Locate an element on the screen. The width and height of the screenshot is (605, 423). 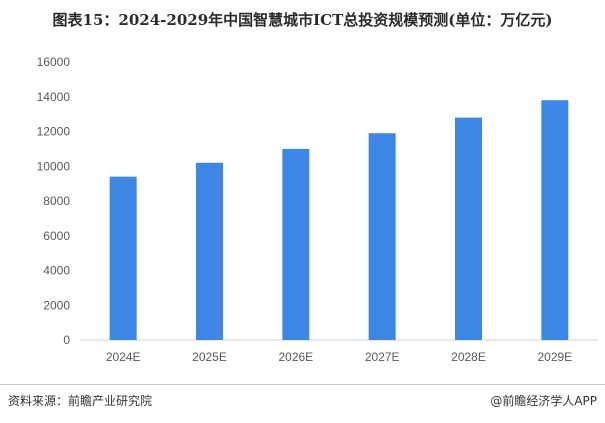
y-tick-label: 4000 is located at coordinates (56, 271).